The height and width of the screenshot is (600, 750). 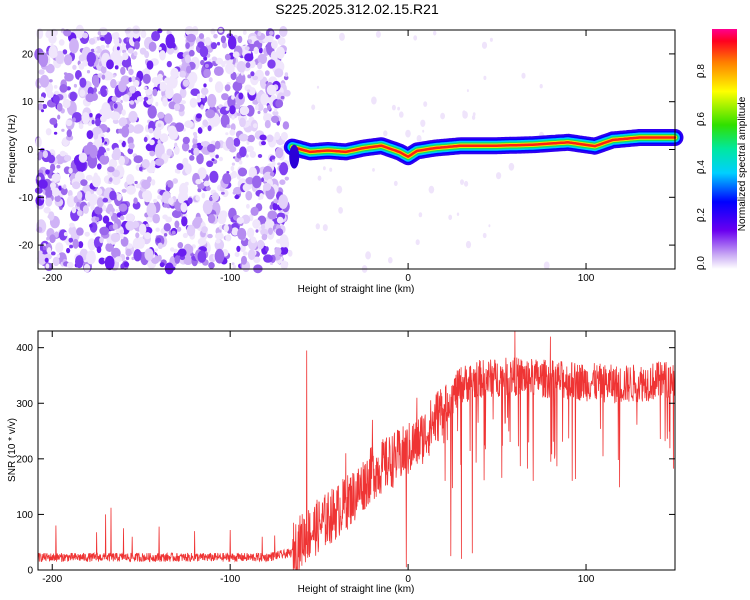 I want to click on y-tick-label: 10, so click(x=28, y=102).